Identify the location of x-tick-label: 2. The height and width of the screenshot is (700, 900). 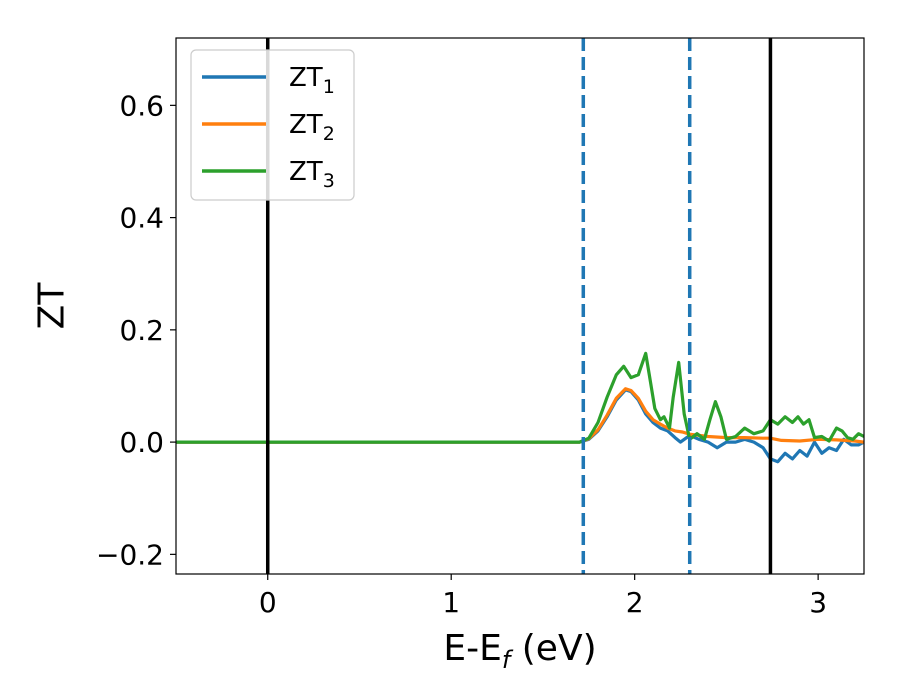
(635, 602).